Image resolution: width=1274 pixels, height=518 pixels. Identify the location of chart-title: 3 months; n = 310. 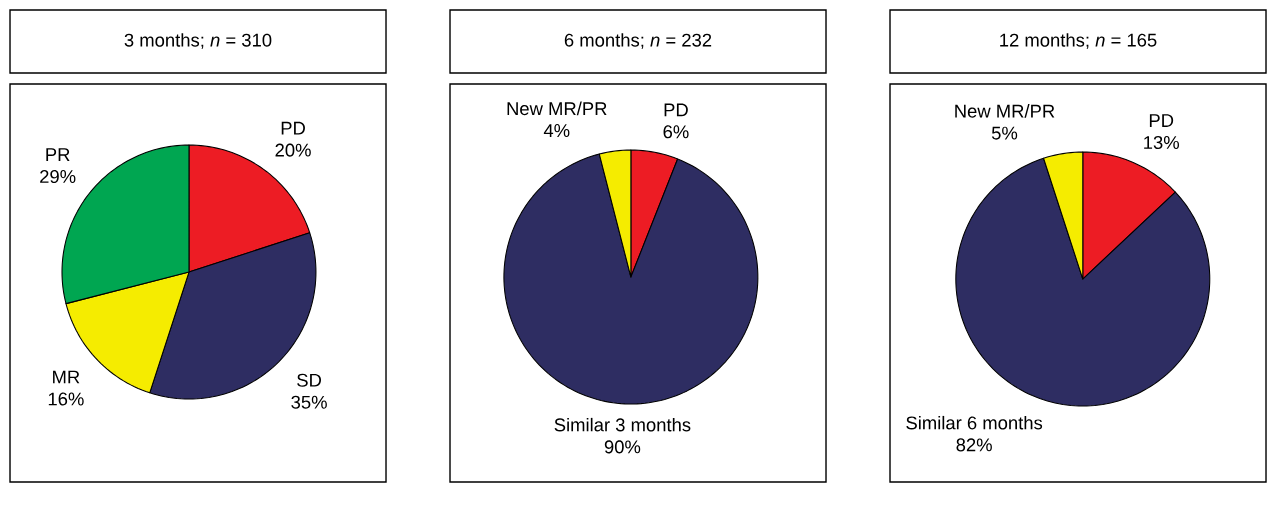
(198, 41).